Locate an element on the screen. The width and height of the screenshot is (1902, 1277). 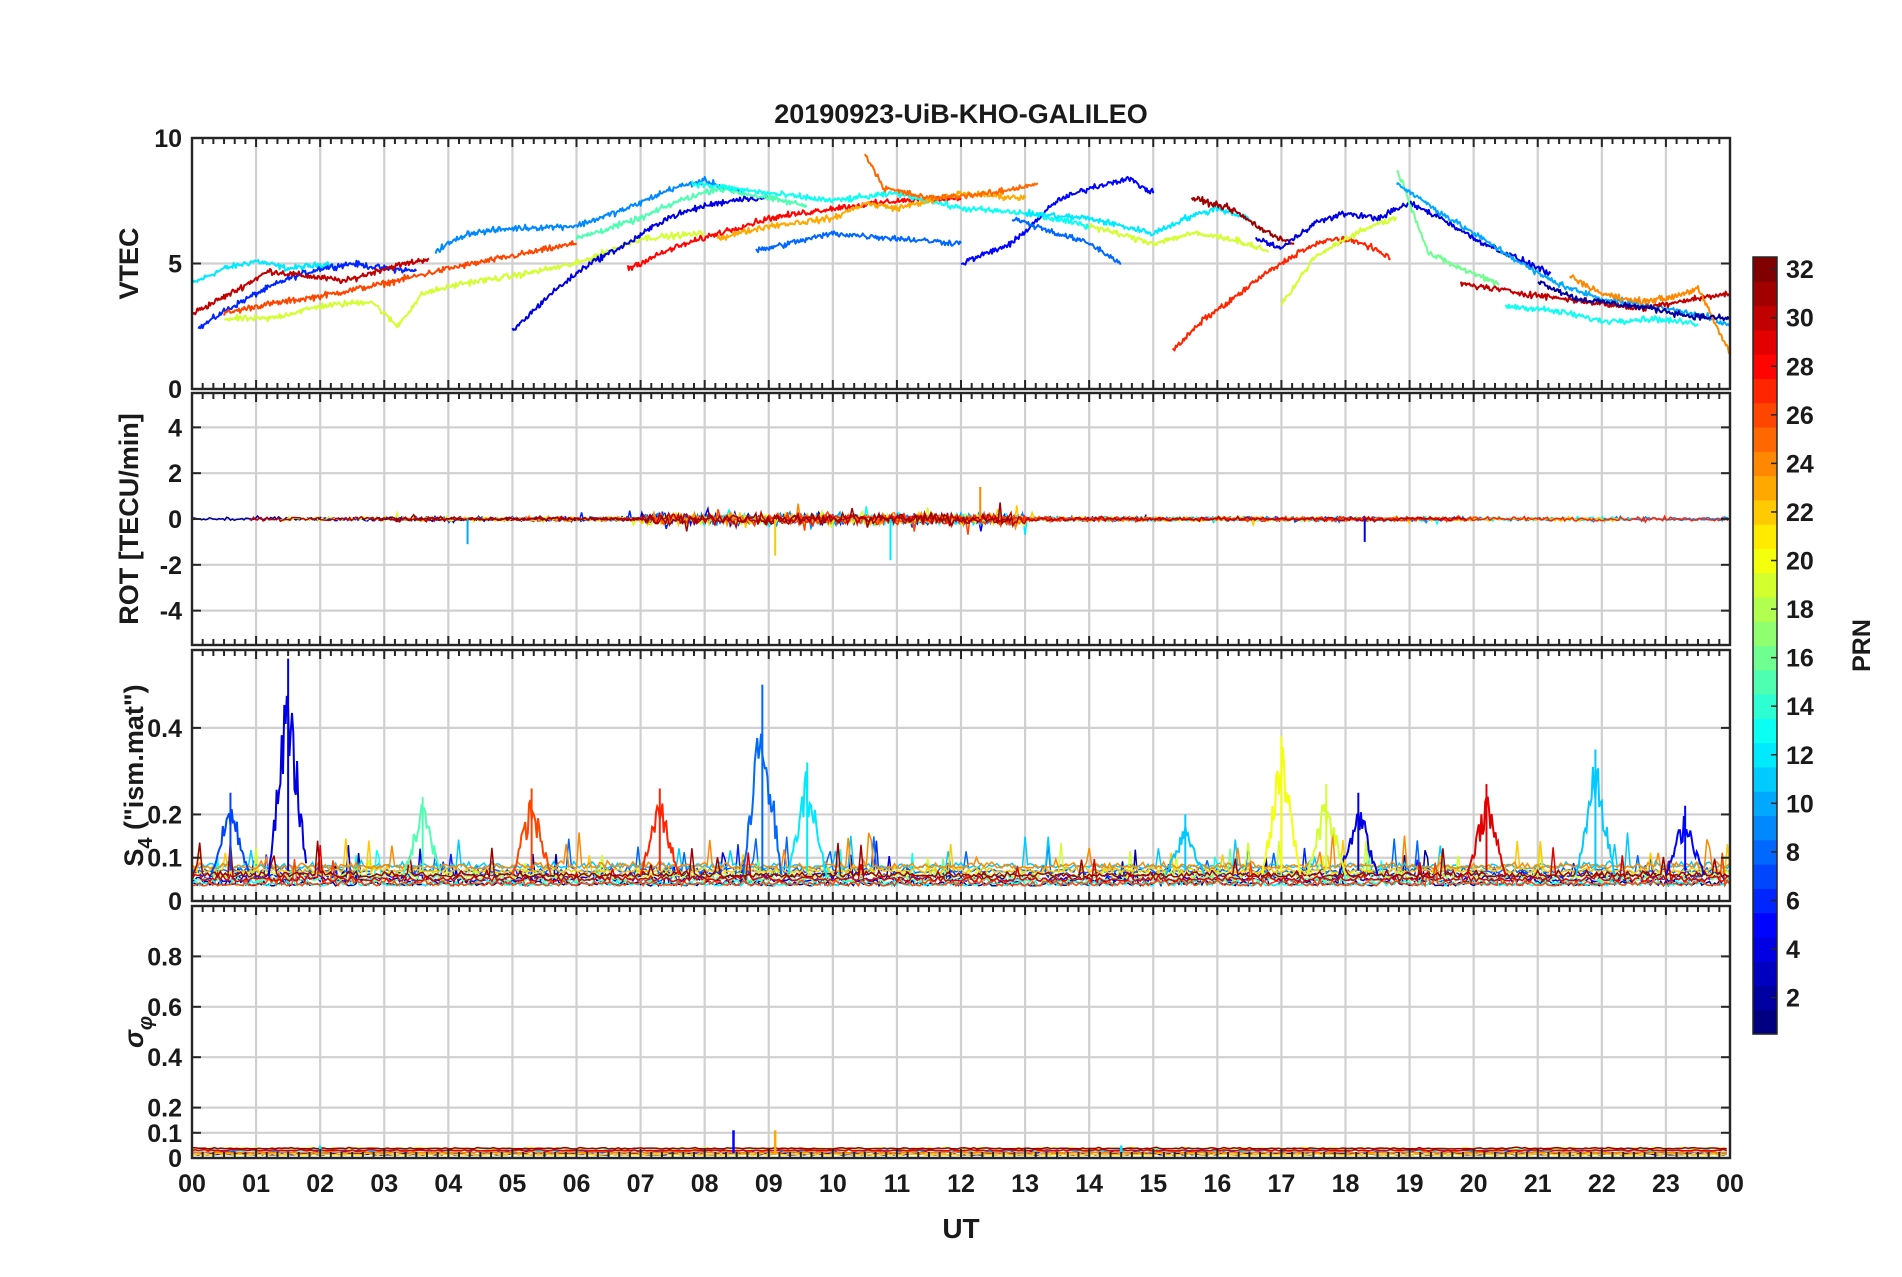
x-tick-label: 19 is located at coordinates (1410, 1184).